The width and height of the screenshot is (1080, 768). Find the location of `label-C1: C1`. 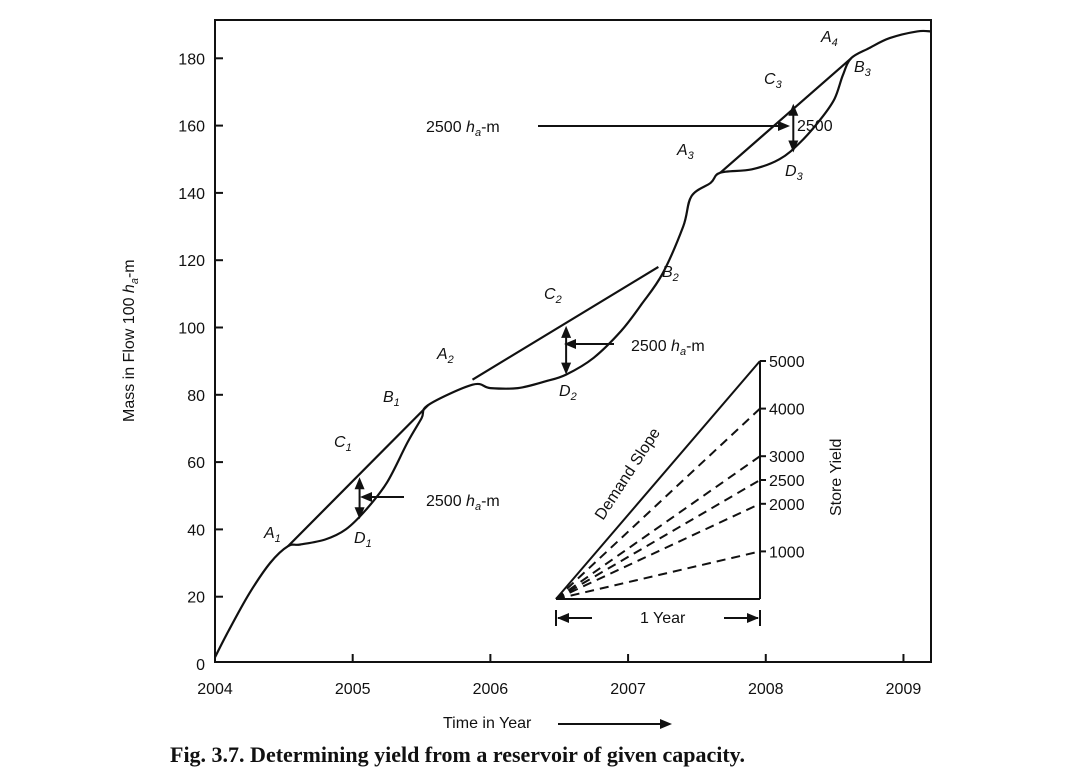

label-C1: C1 is located at coordinates (343, 444).